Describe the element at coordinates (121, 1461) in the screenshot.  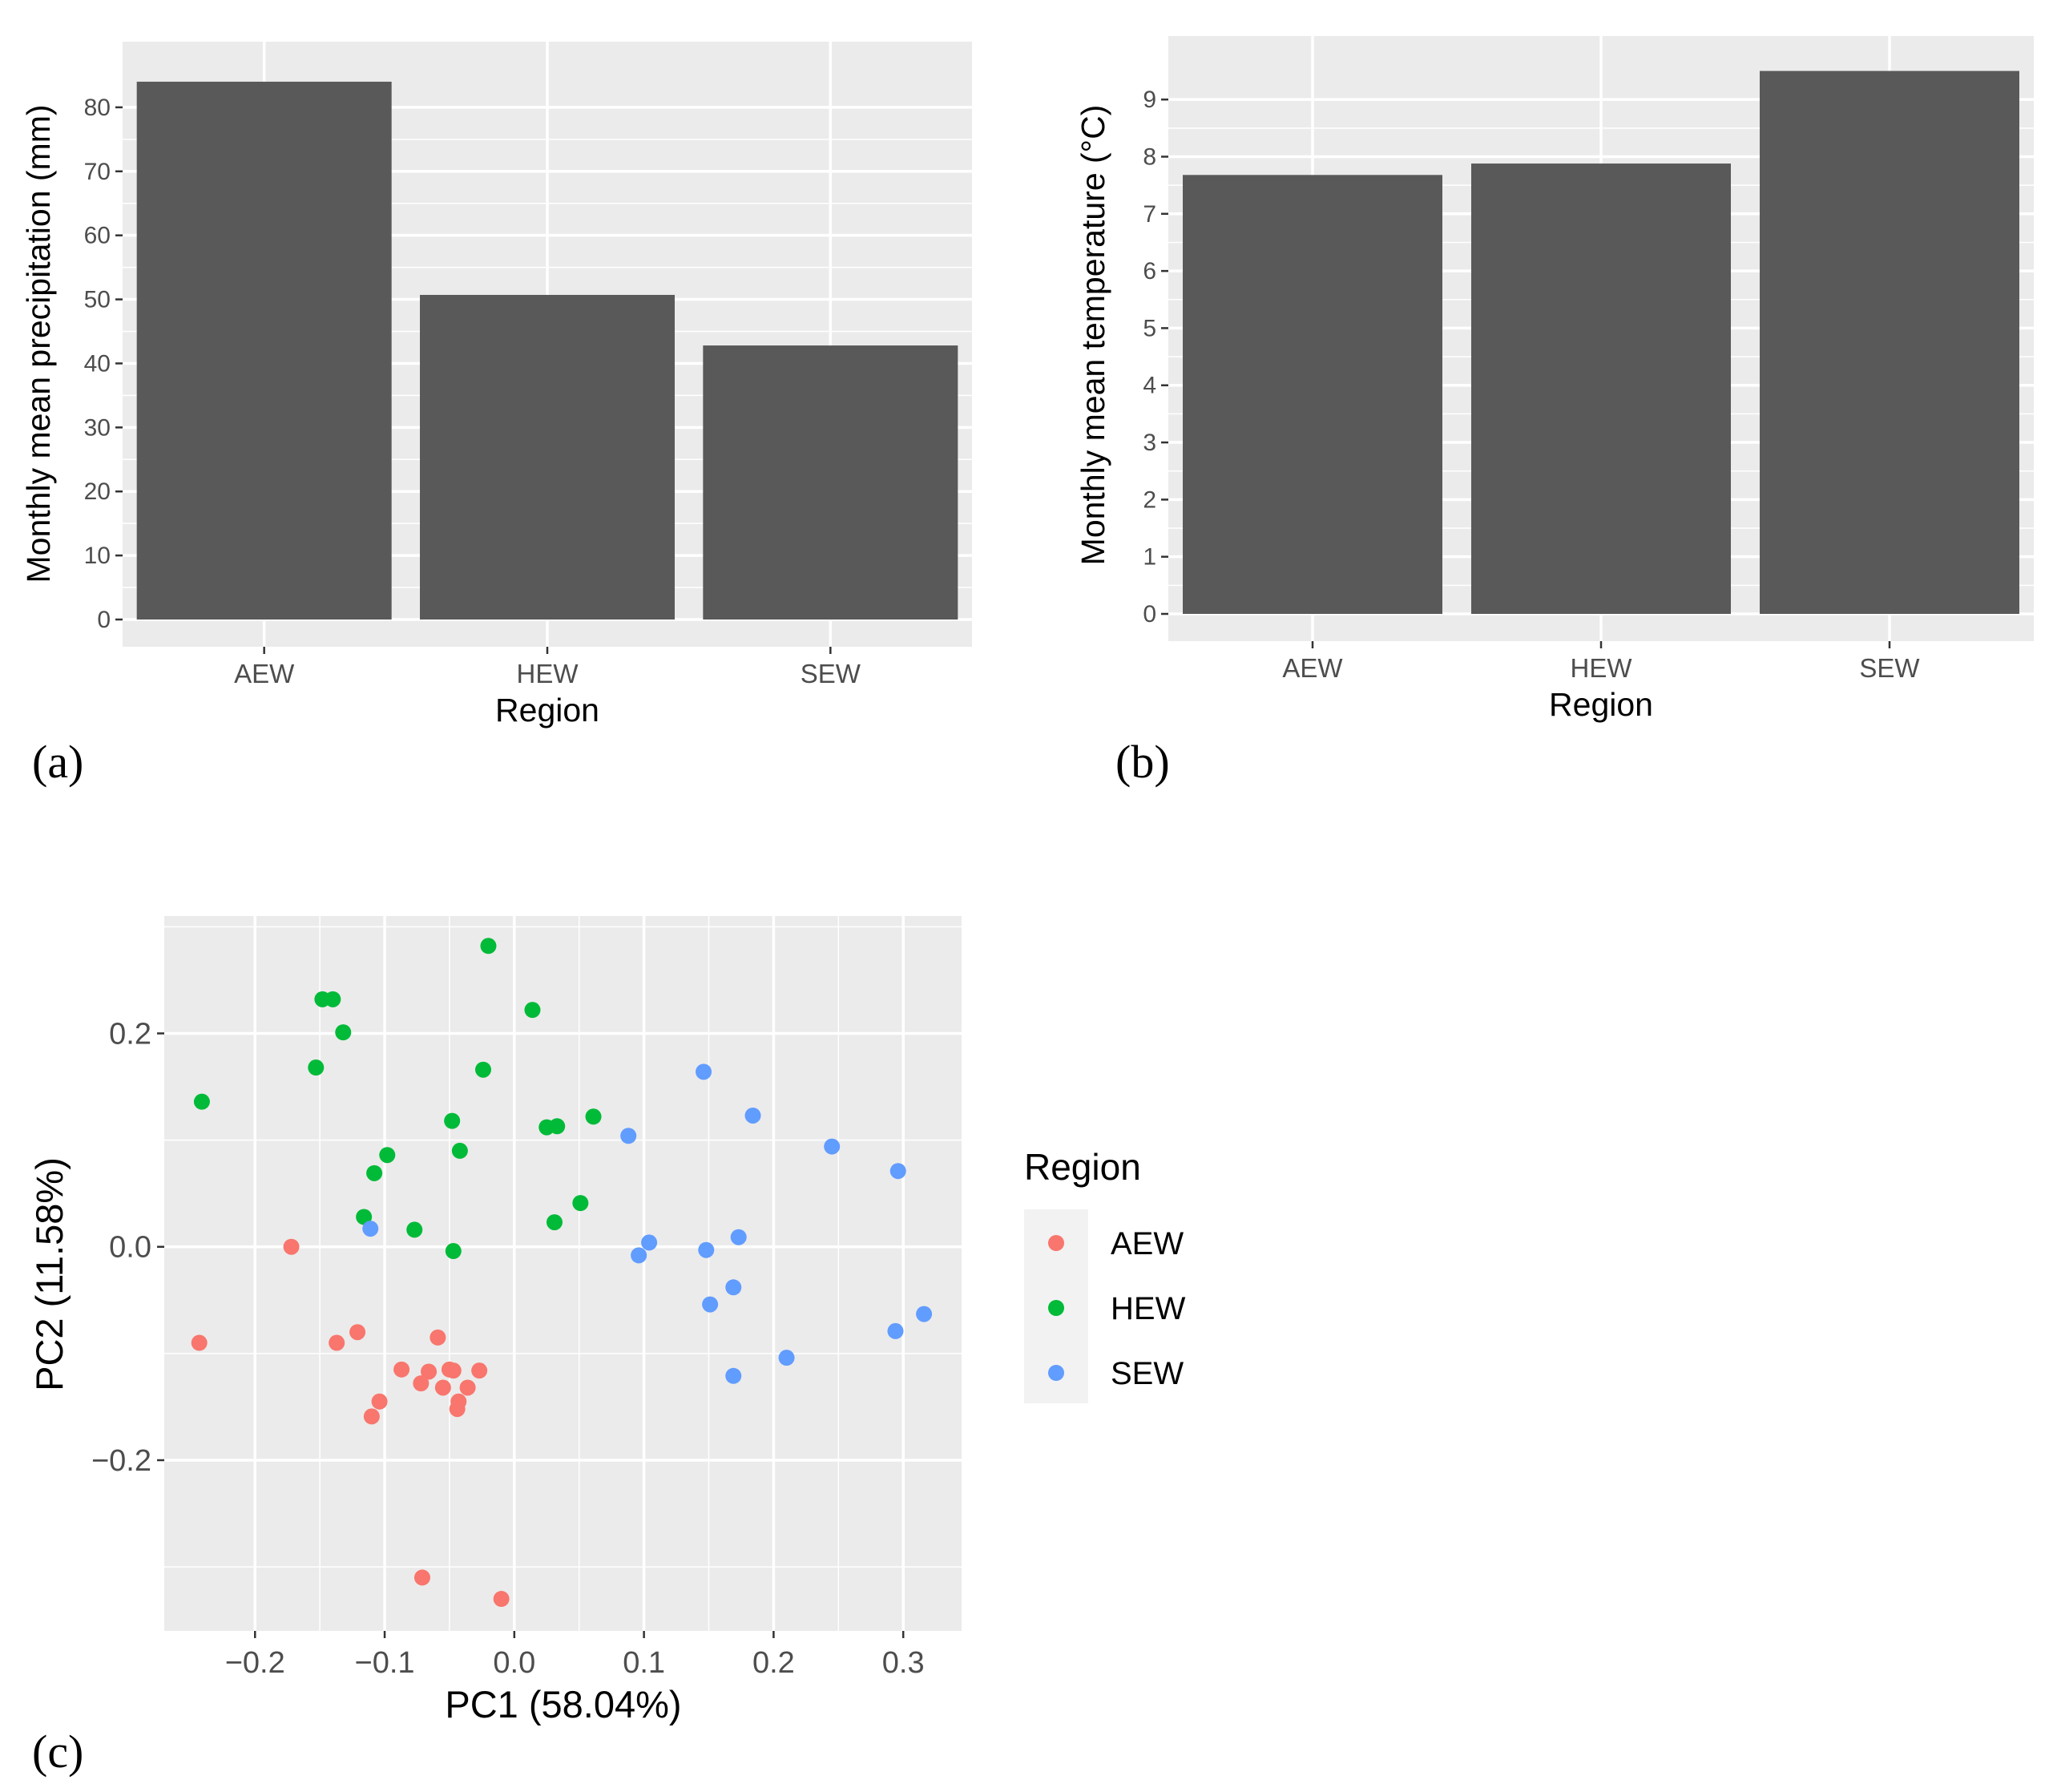
I see `y-tick-label: −0.2` at that location.